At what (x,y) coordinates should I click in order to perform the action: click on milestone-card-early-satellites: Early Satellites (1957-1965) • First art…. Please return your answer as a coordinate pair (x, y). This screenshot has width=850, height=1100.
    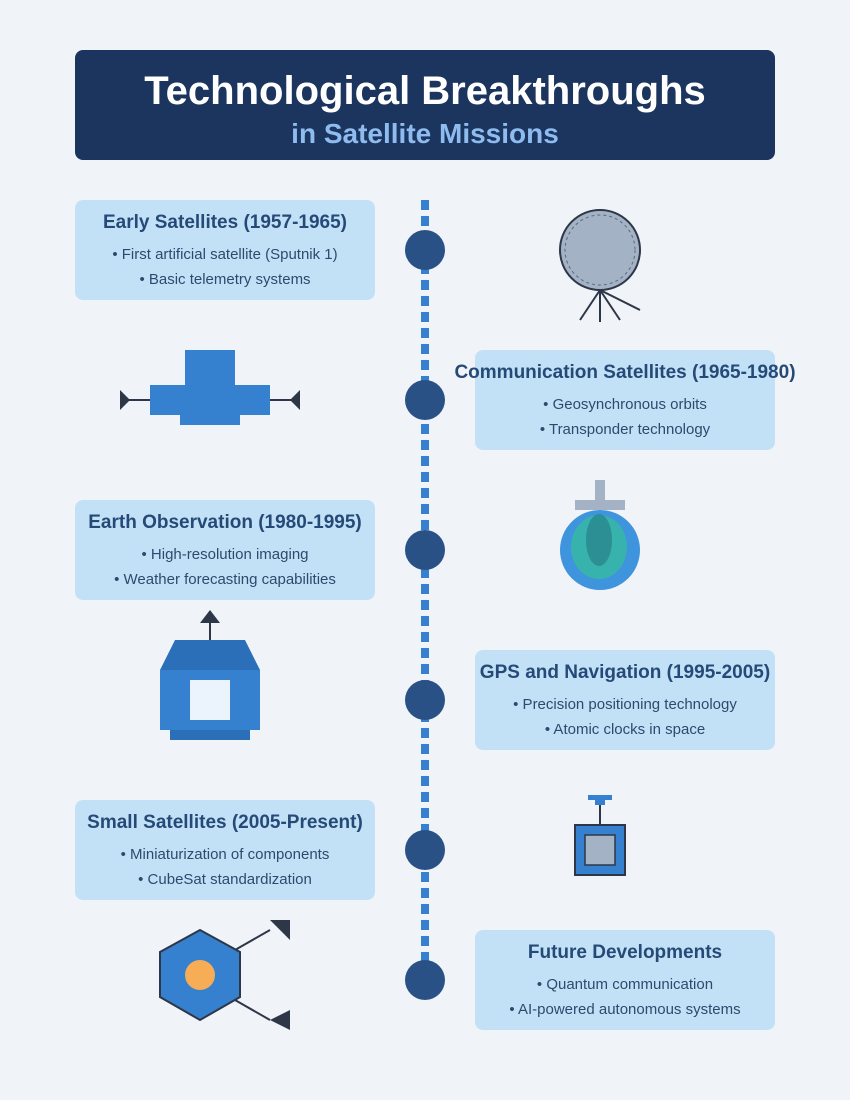
    Looking at the image, I should click on (225, 250).